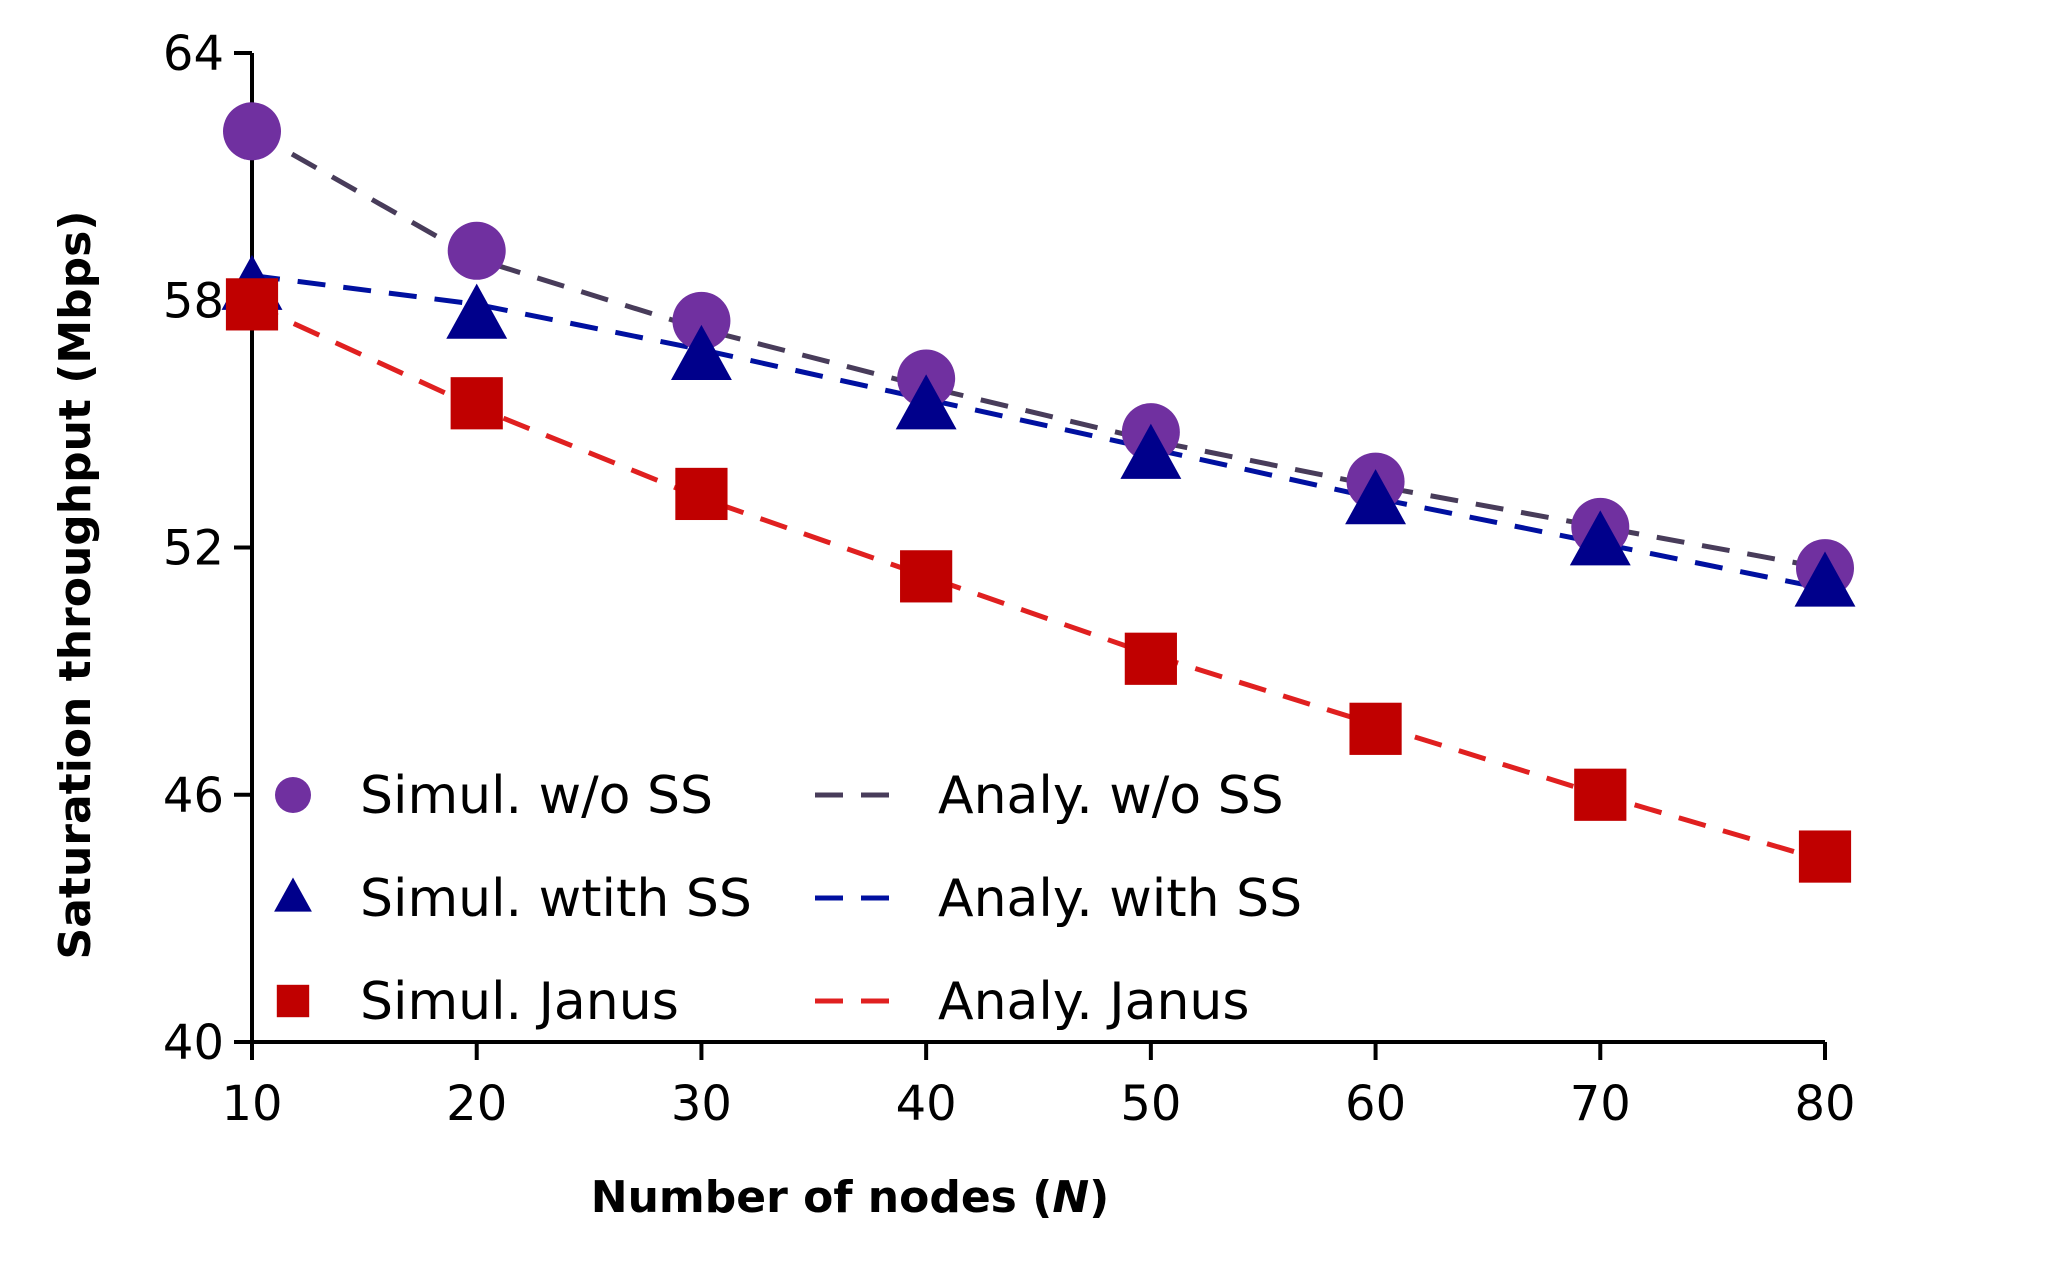 The height and width of the screenshot is (1272, 2069). I want to click on legend-label: Analy. w/o SS, so click(1111, 796).